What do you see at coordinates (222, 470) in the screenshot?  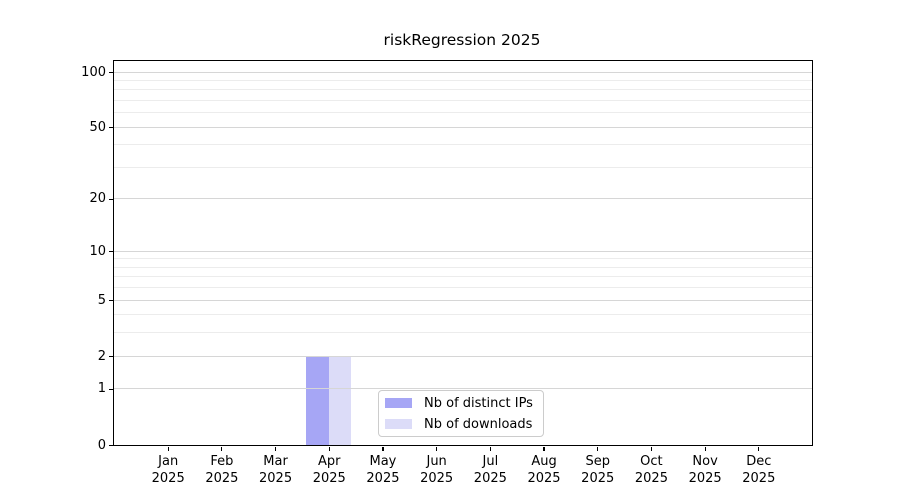 I see `x-tick-label: Feb 2025` at bounding box center [222, 470].